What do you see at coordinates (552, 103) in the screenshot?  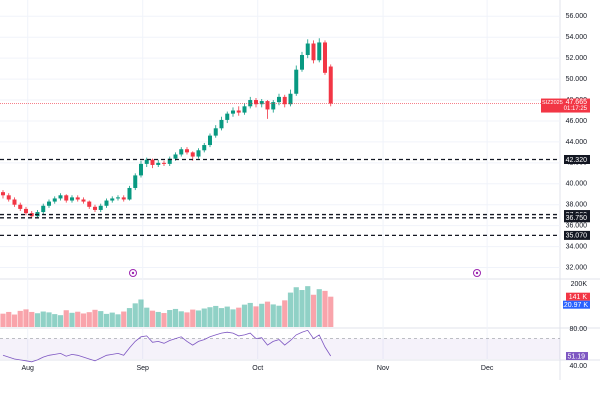 I see `symbol-label: SIZ2025` at bounding box center [552, 103].